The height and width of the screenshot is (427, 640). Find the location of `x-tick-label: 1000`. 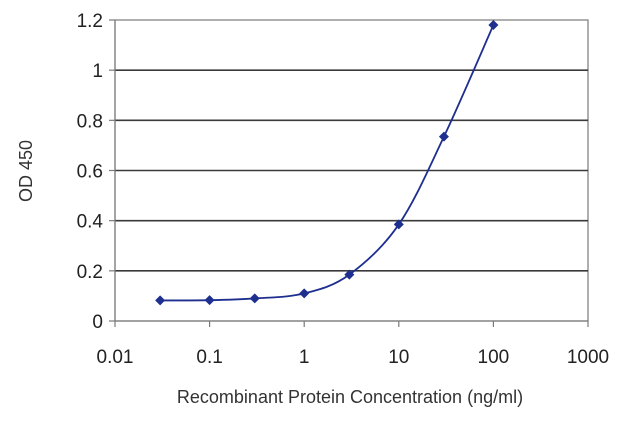

x-tick-label: 1000 is located at coordinates (588, 357).